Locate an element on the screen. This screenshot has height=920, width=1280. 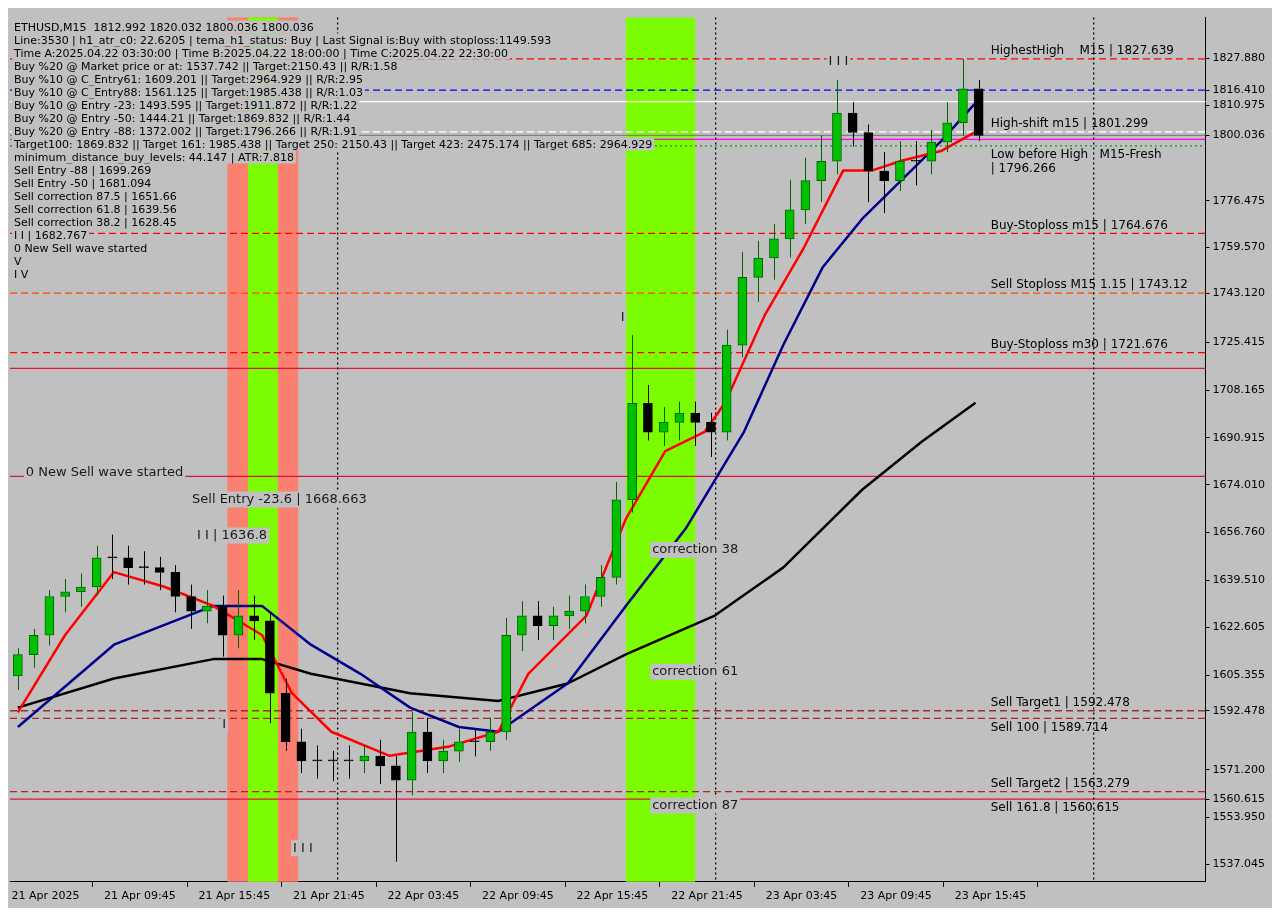
ref-line-label: Sell Target2 | 1563.279 is located at coordinates (1060, 782).